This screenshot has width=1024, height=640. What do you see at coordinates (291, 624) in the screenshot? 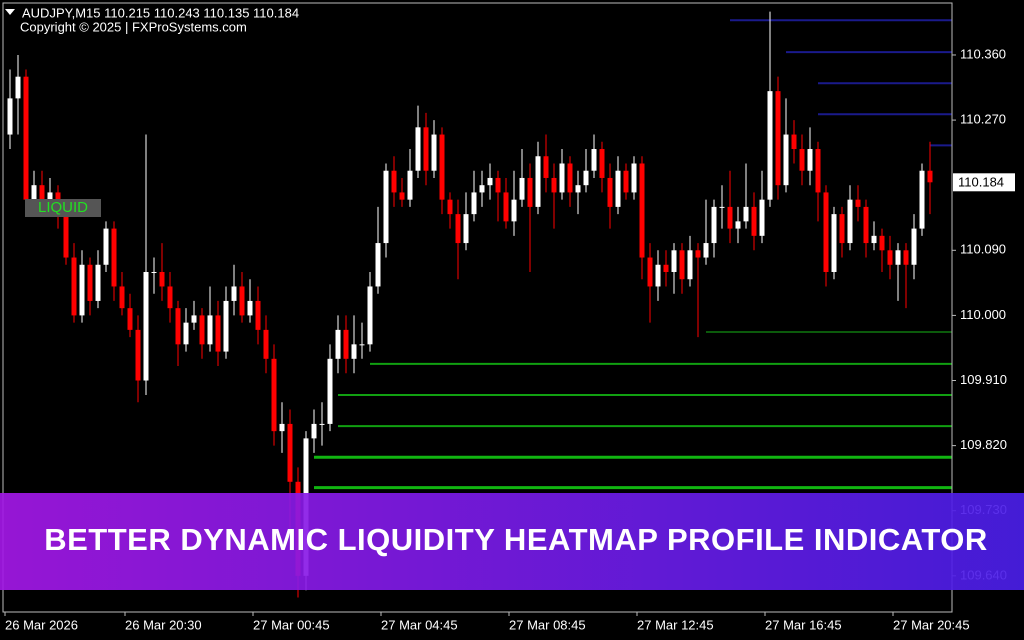
I see `x-tick-label: 27 Mar 00:45` at bounding box center [291, 624].